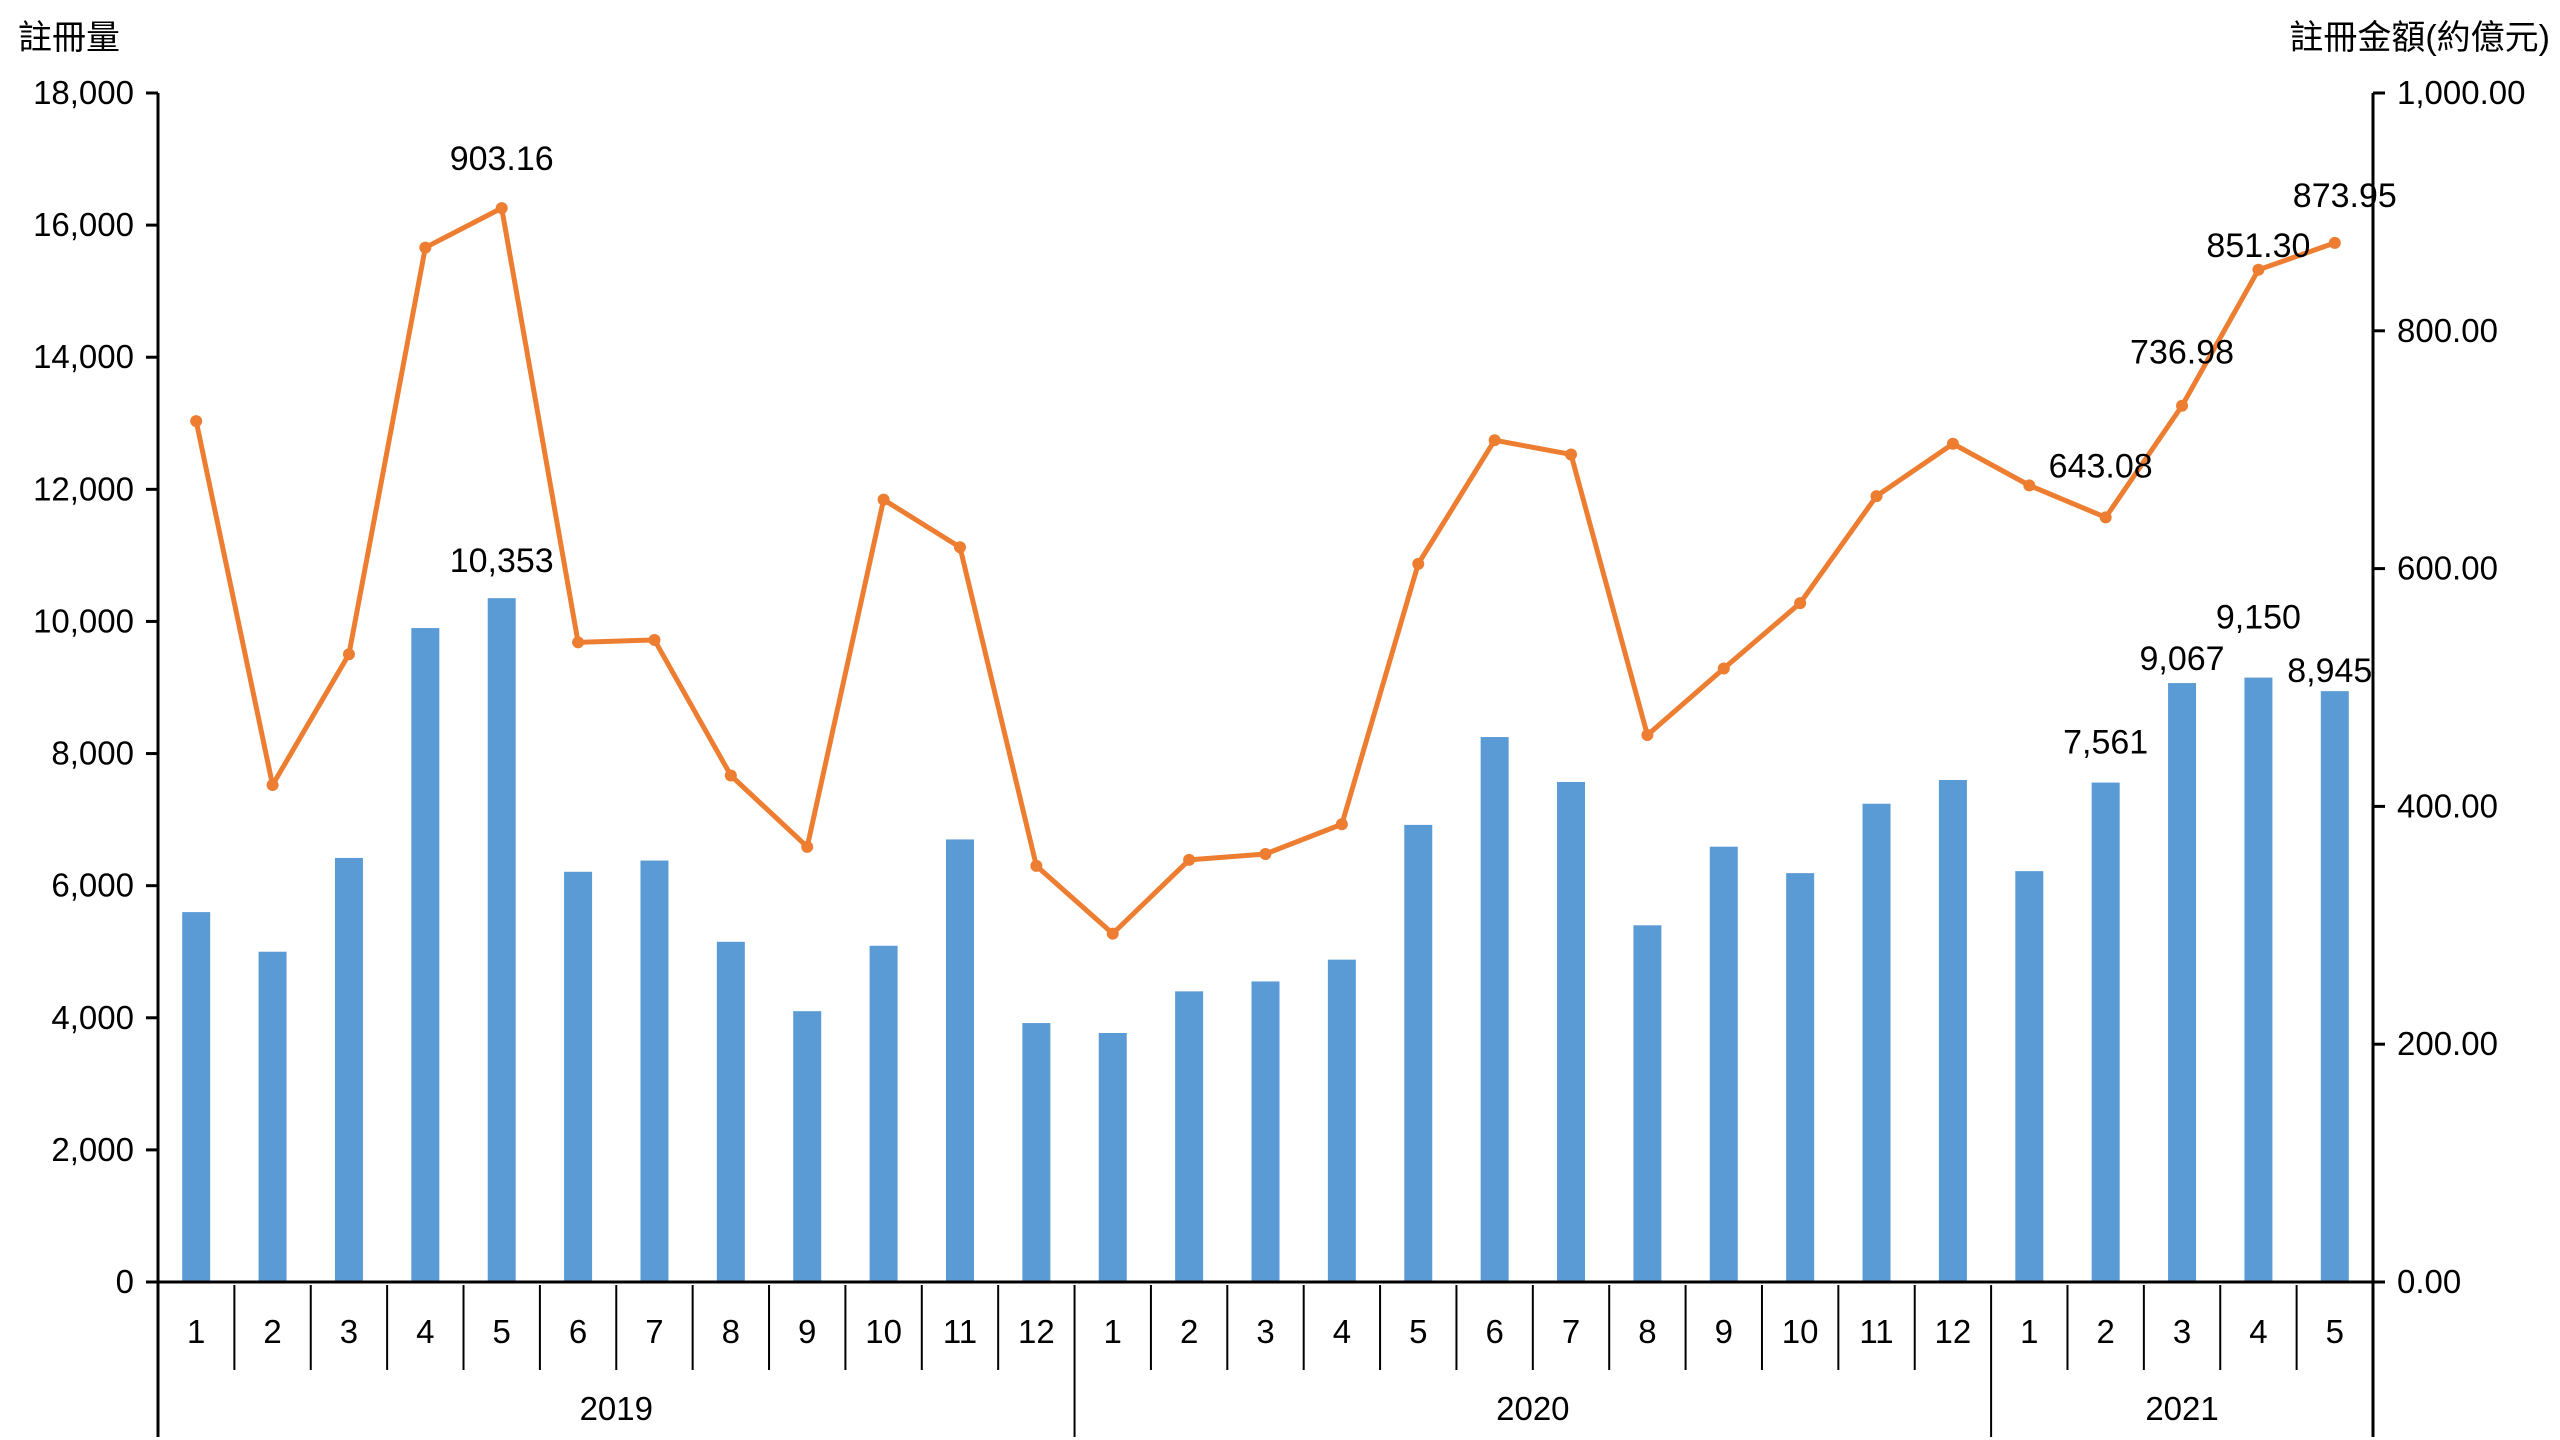  What do you see at coordinates (2329, 671) in the screenshot?
I see `data-label-bar-2021-5: 8,945` at bounding box center [2329, 671].